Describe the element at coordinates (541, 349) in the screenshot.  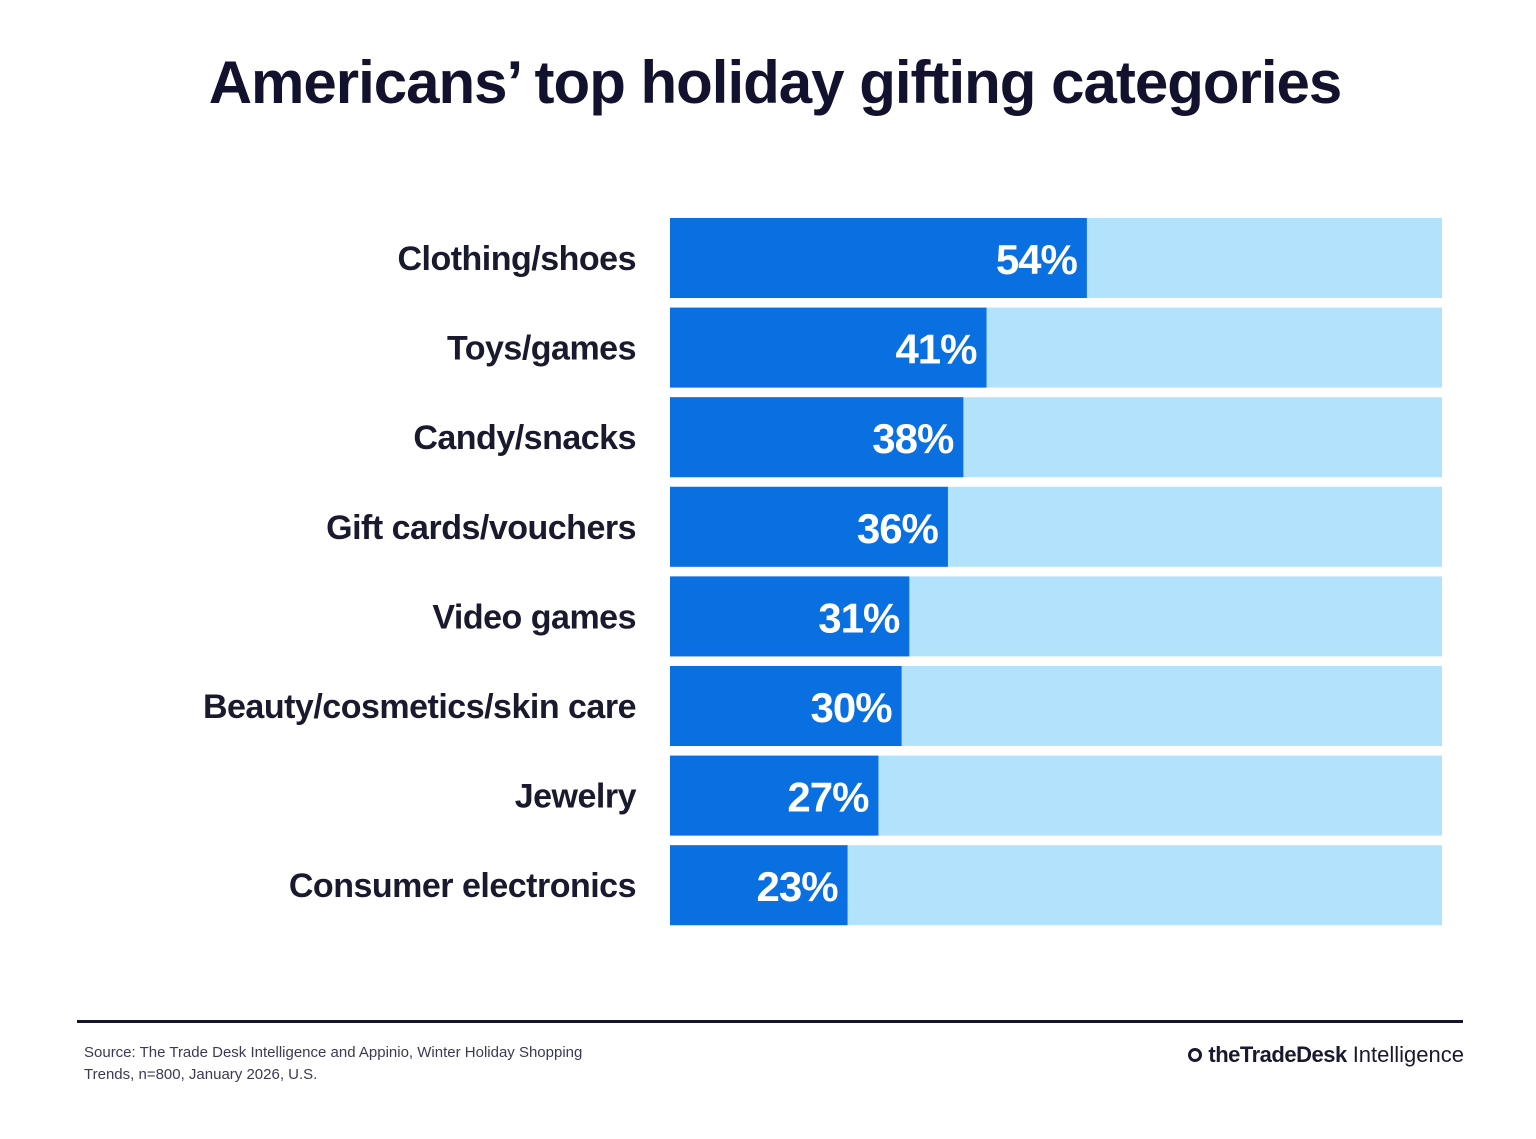
I see `category-label: Toys/games` at that location.